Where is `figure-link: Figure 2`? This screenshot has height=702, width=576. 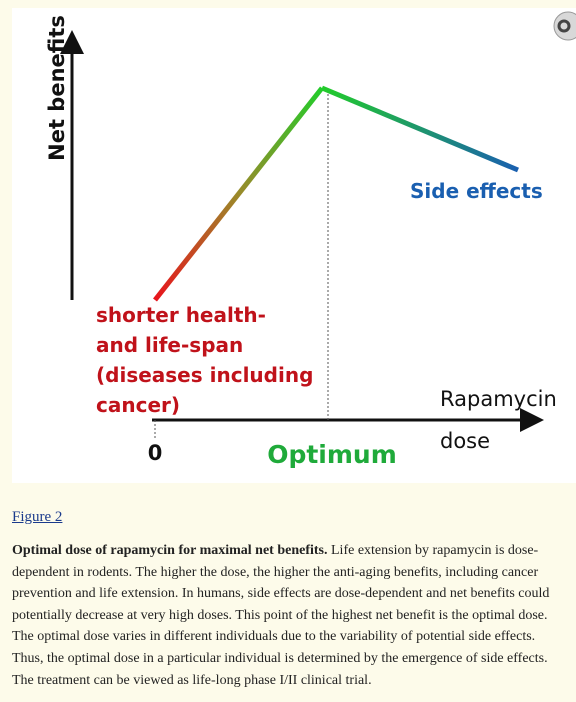 figure-link: Figure 2 is located at coordinates (37, 517).